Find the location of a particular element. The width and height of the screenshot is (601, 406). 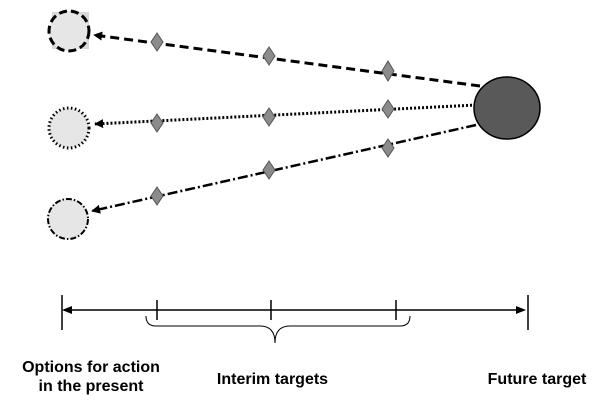

path-bottom-arrow is located at coordinates (284, 168).